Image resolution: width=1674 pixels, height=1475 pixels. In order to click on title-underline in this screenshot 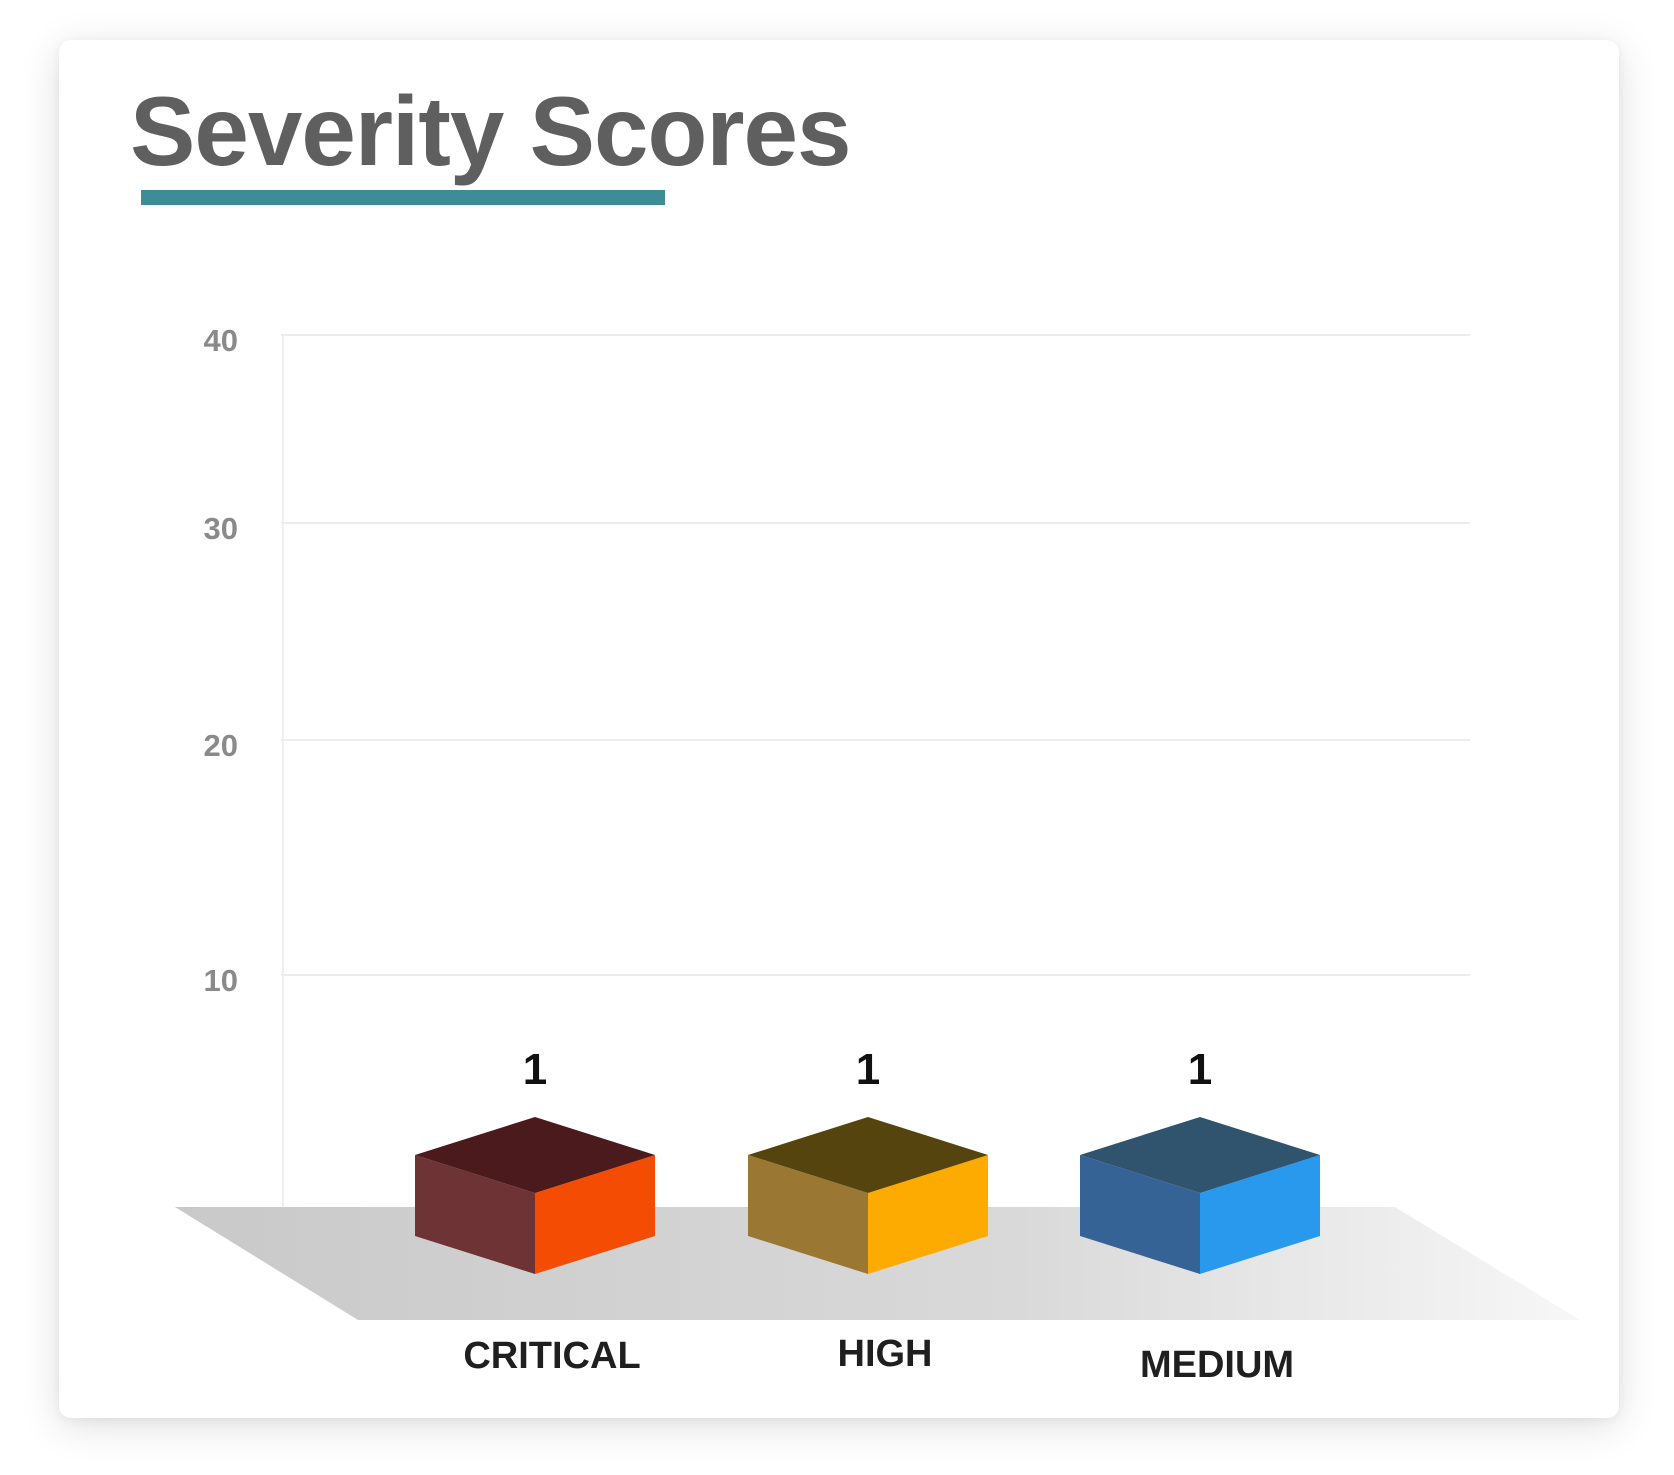, I will do `click(403, 197)`.